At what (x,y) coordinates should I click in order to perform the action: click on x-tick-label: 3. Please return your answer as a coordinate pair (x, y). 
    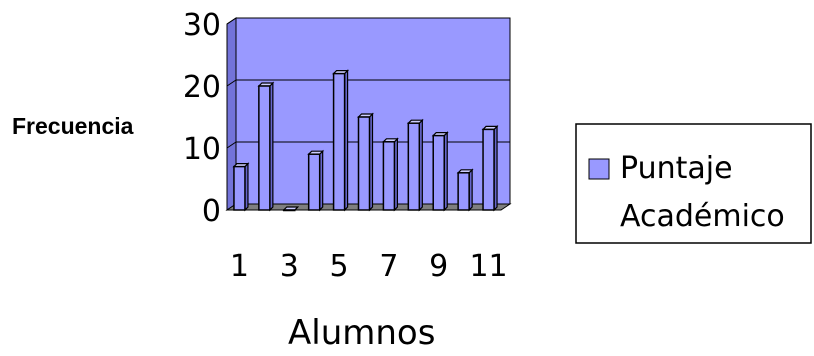
    Looking at the image, I should click on (289, 266).